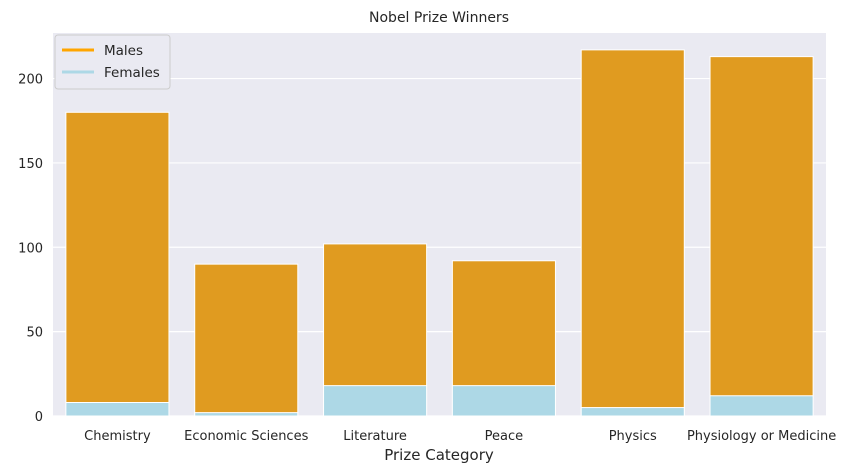 This screenshot has width=847, height=473. What do you see at coordinates (504, 436) in the screenshot?
I see `x-tick-label: Peace` at bounding box center [504, 436].